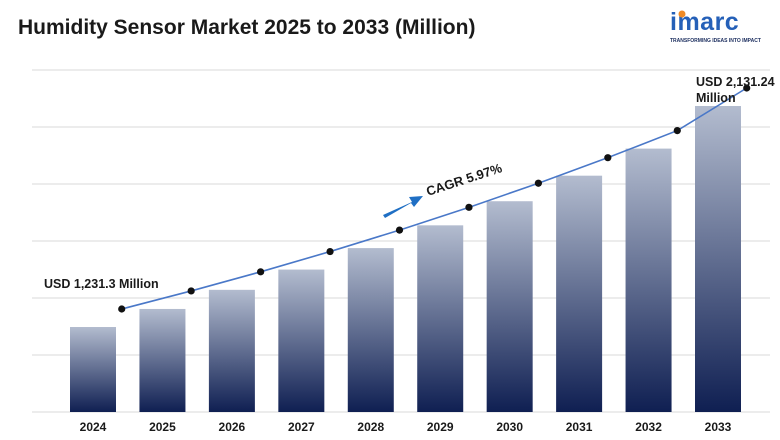 The width and height of the screenshot is (780, 440). I want to click on x-tick-label-2024: 2024, so click(93, 427).